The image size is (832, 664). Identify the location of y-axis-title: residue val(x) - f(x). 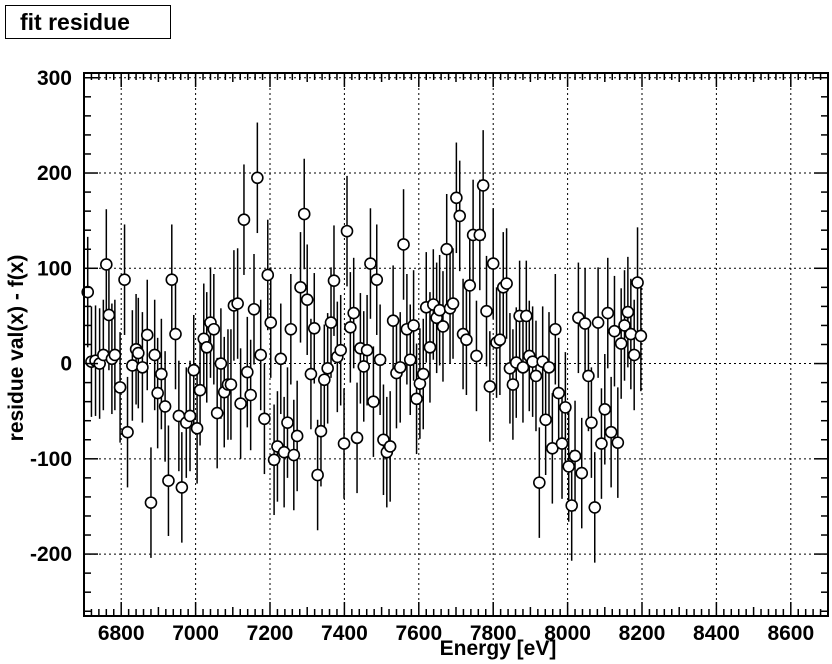
(16, 348).